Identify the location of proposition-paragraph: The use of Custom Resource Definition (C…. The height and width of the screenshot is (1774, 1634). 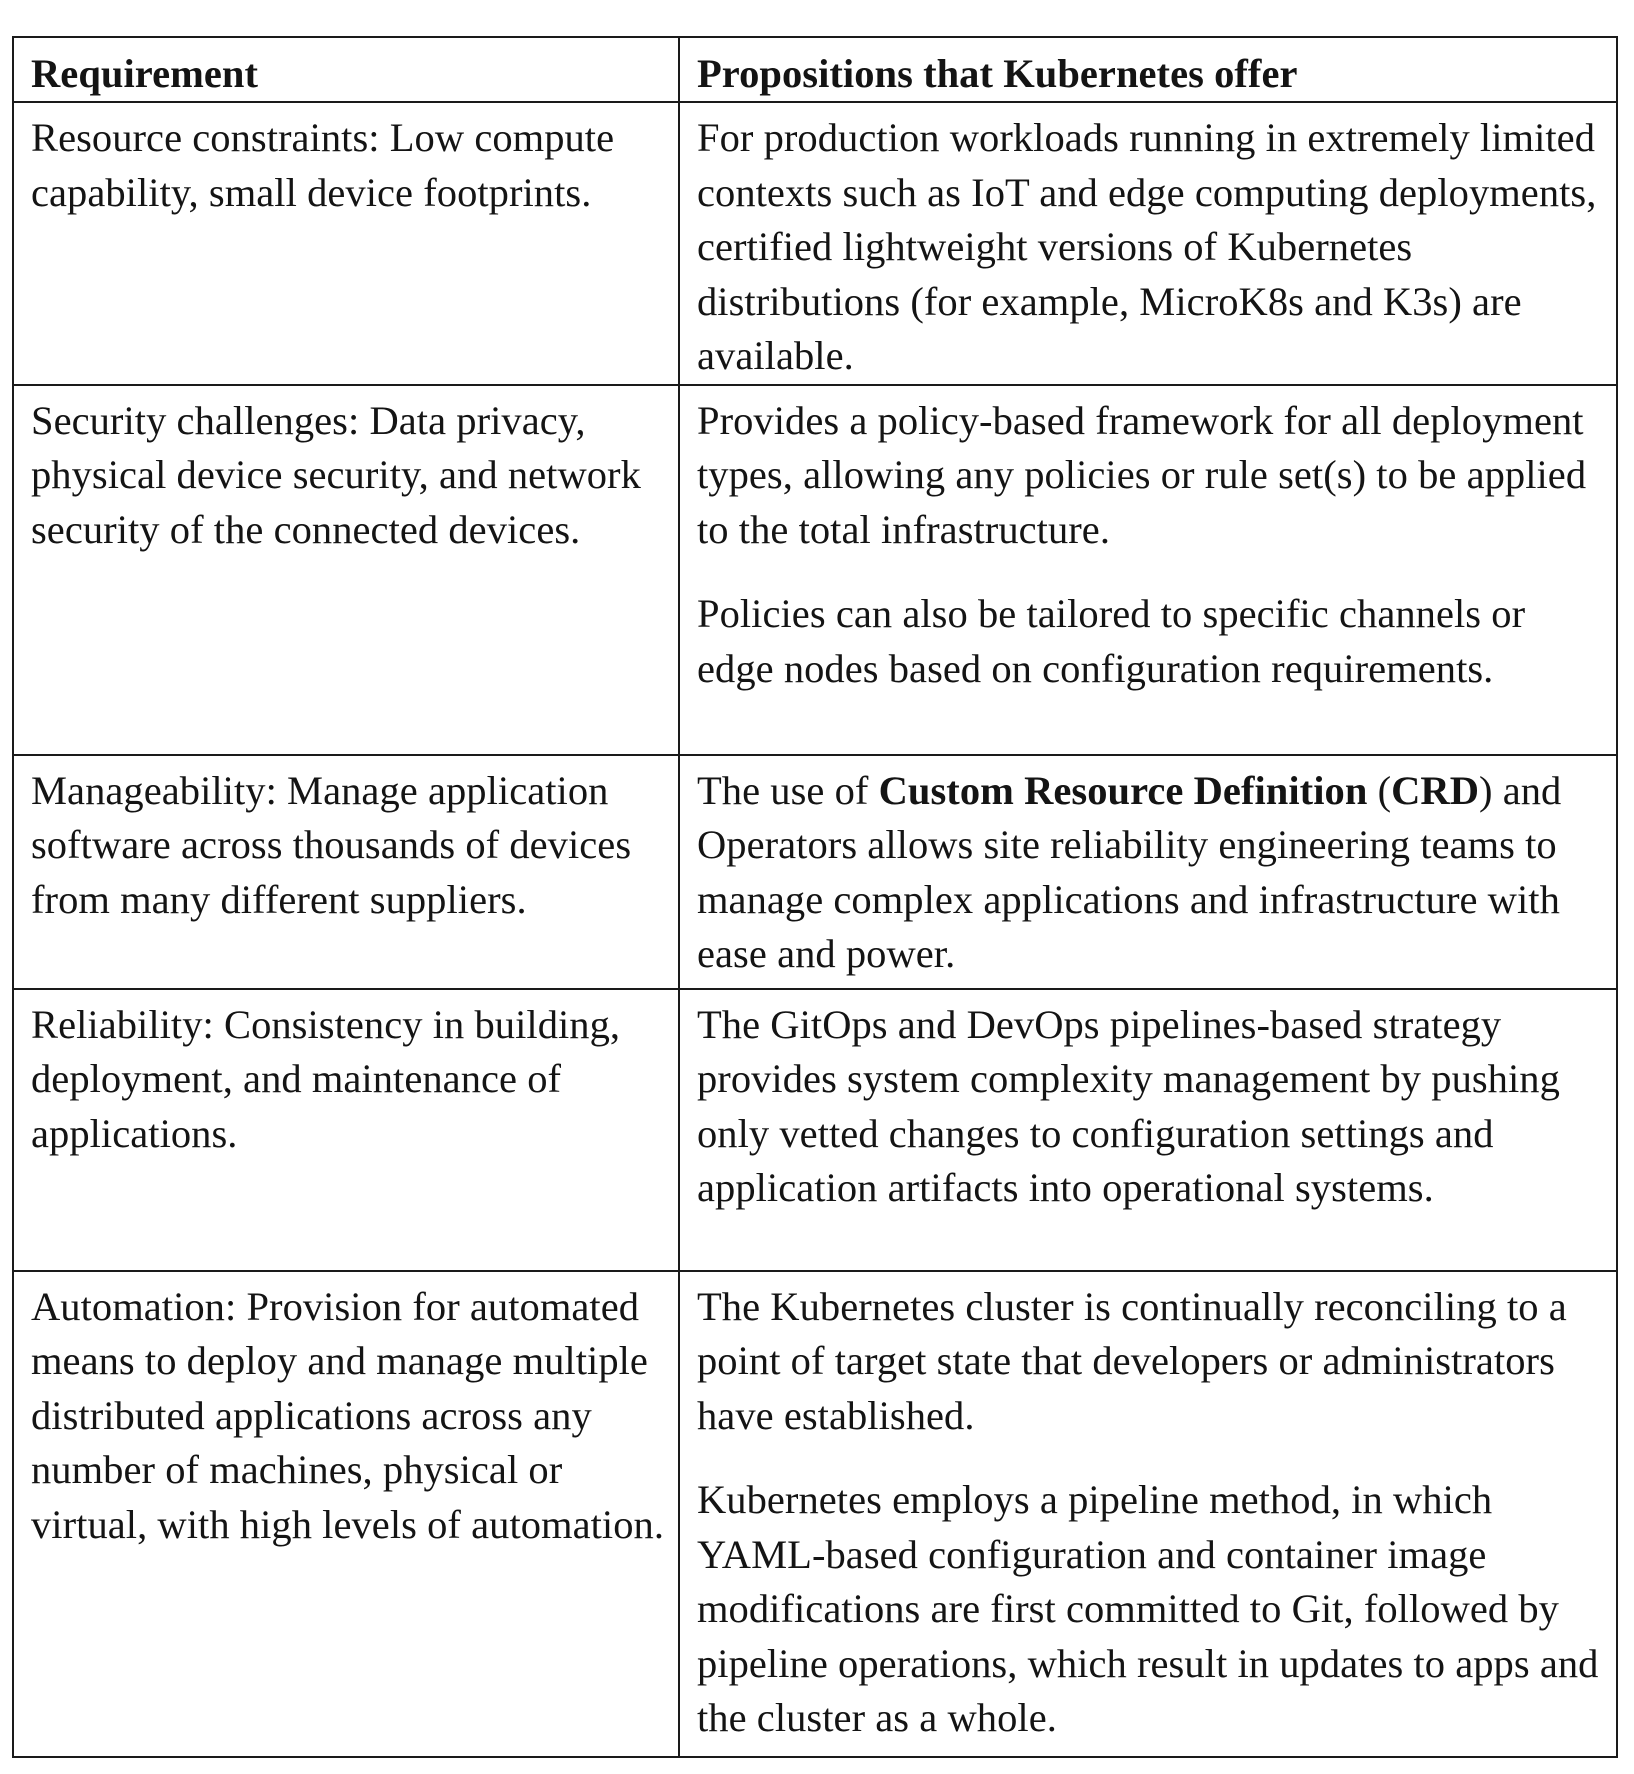
(1149, 873).